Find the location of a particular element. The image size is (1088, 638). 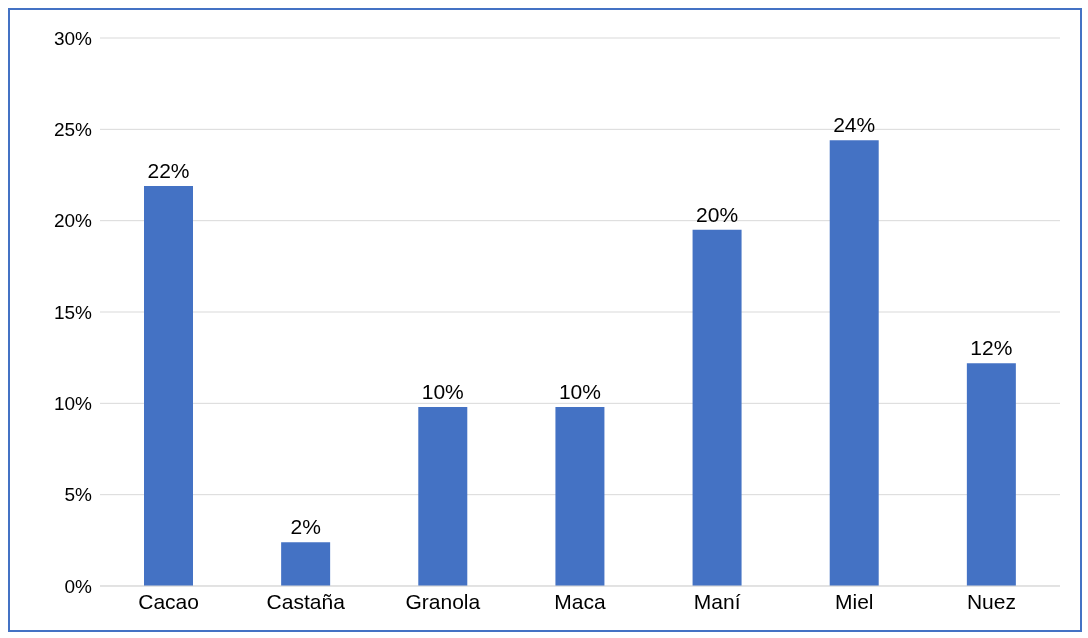

x-tick-label: Granola is located at coordinates (443, 601).